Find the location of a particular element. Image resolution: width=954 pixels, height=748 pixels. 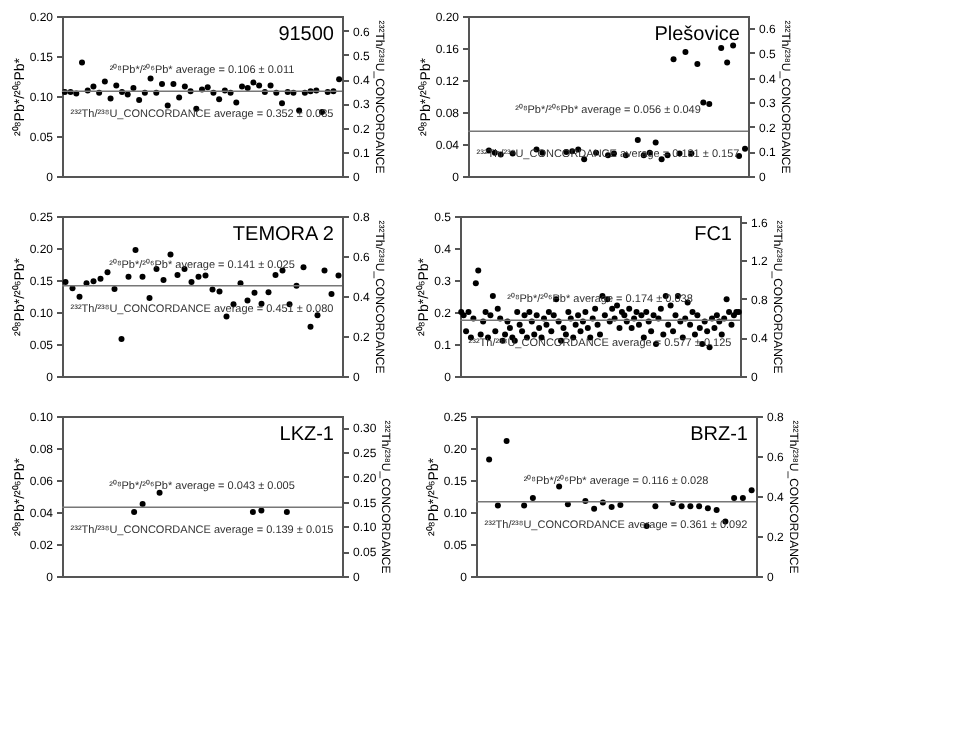

chart-title: Plešovice is located at coordinates (697, 35).